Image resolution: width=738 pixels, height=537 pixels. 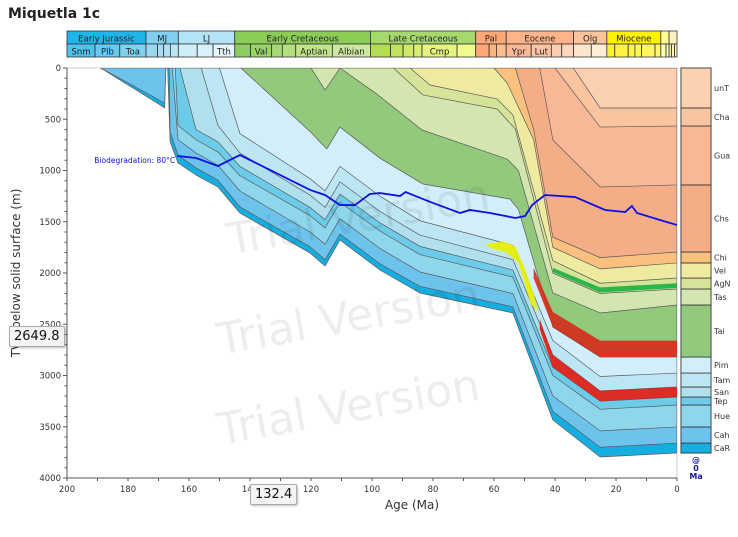 What do you see at coordinates (721, 365) in the screenshot?
I see `legend-label: Pim` at bounding box center [721, 365].